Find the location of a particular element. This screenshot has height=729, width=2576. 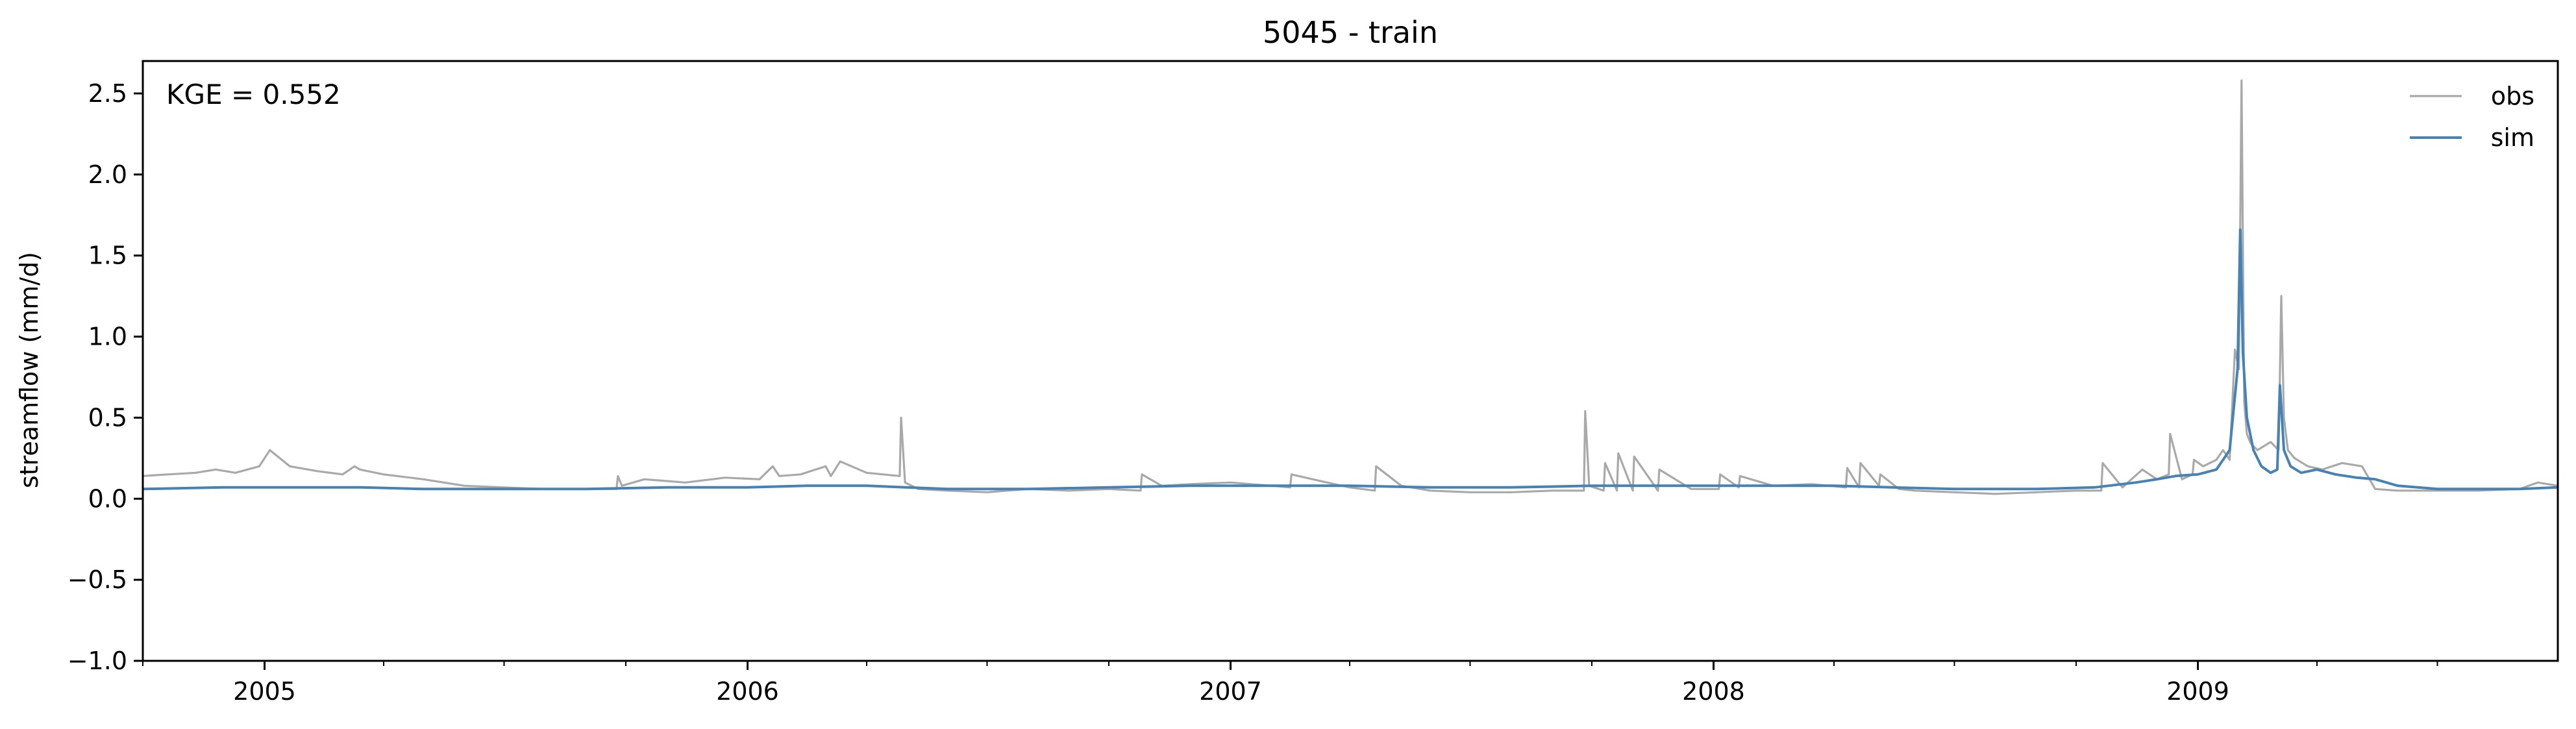

y-tick-label: 0.5 is located at coordinates (107, 417).